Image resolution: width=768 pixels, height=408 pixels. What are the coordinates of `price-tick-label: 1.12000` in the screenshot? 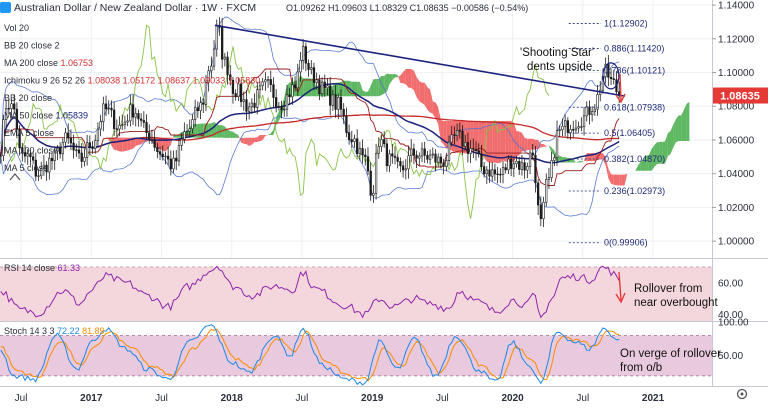 It's located at (736, 39).